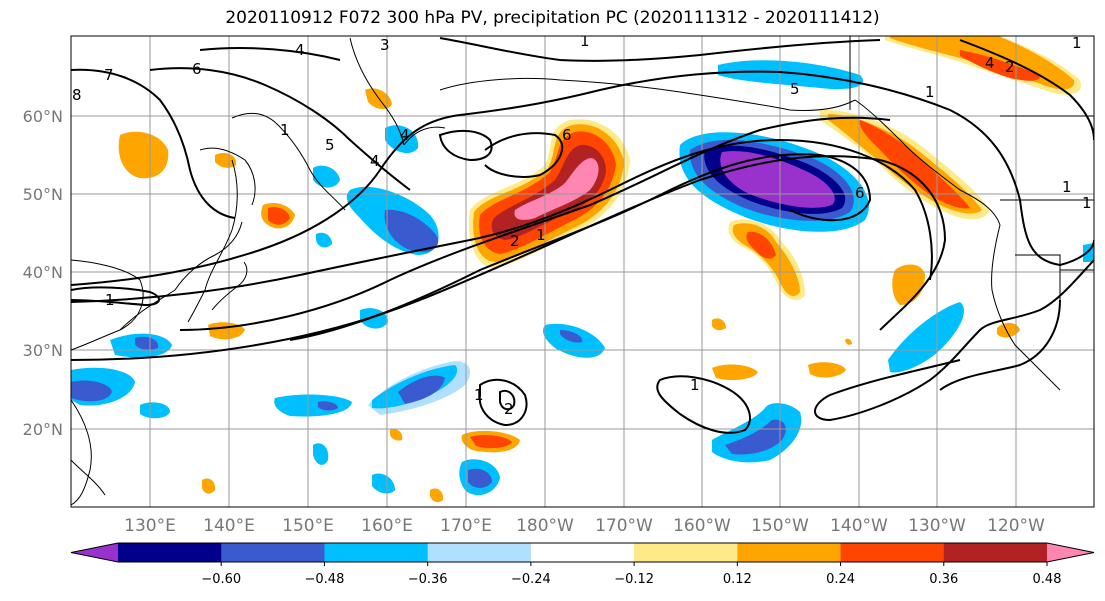 The image size is (1105, 601). What do you see at coordinates (229, 526) in the screenshot?
I see `lon-label: 140°E` at bounding box center [229, 526].